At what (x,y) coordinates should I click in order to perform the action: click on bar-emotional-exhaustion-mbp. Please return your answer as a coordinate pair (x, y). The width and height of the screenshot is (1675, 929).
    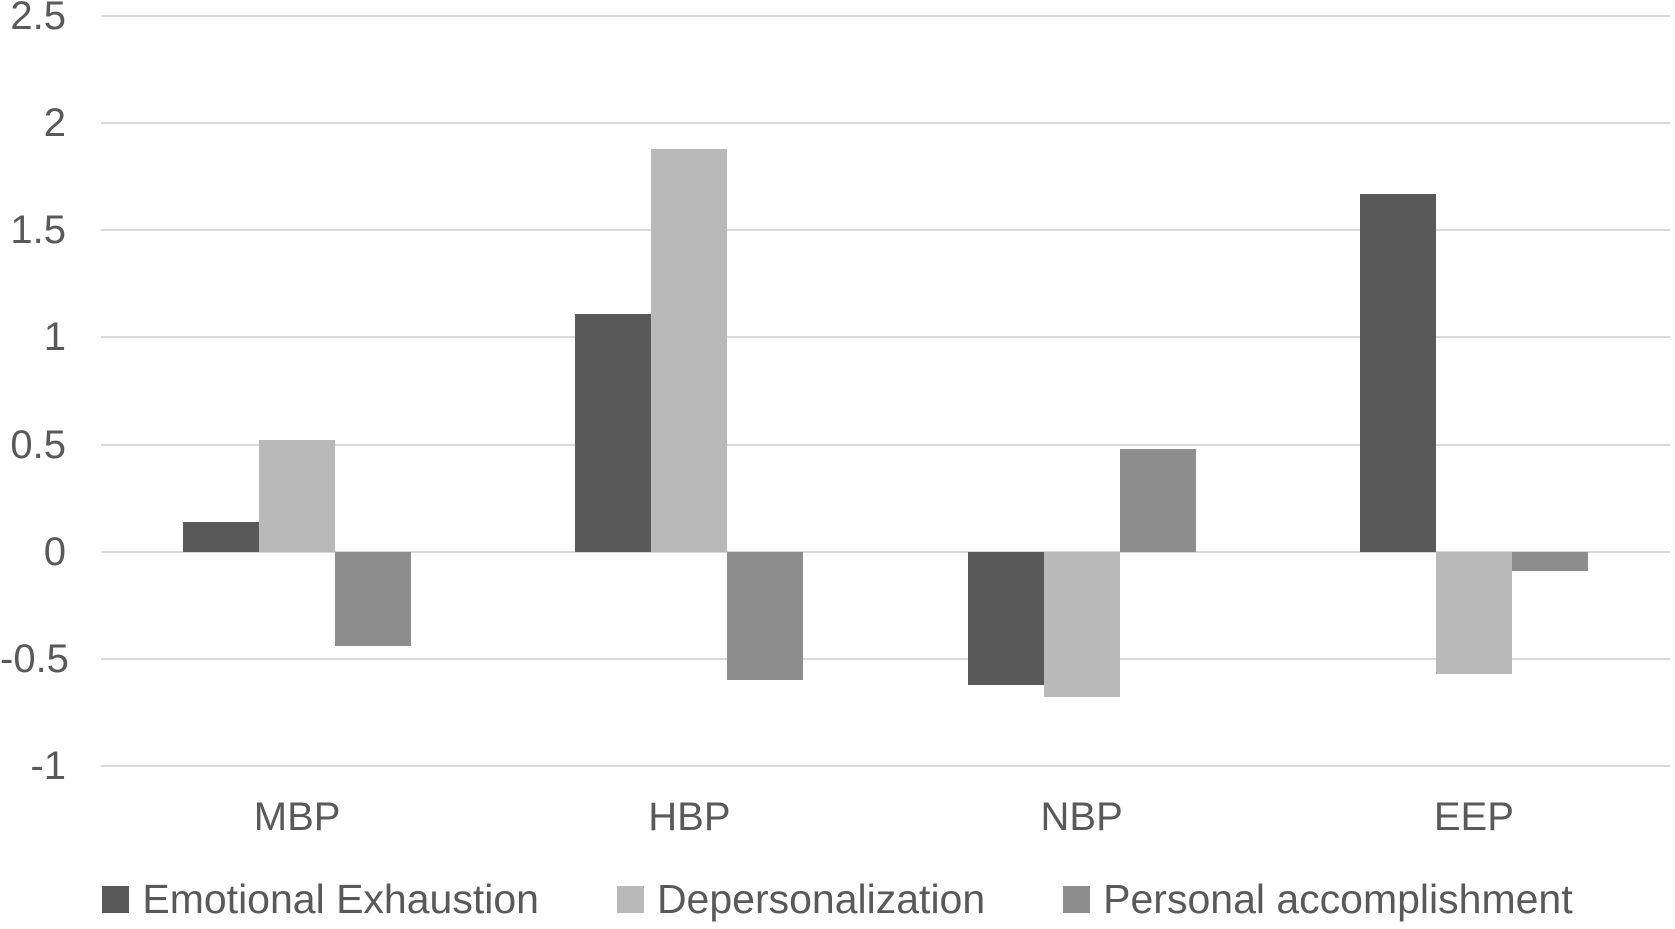
    Looking at the image, I should click on (221, 536).